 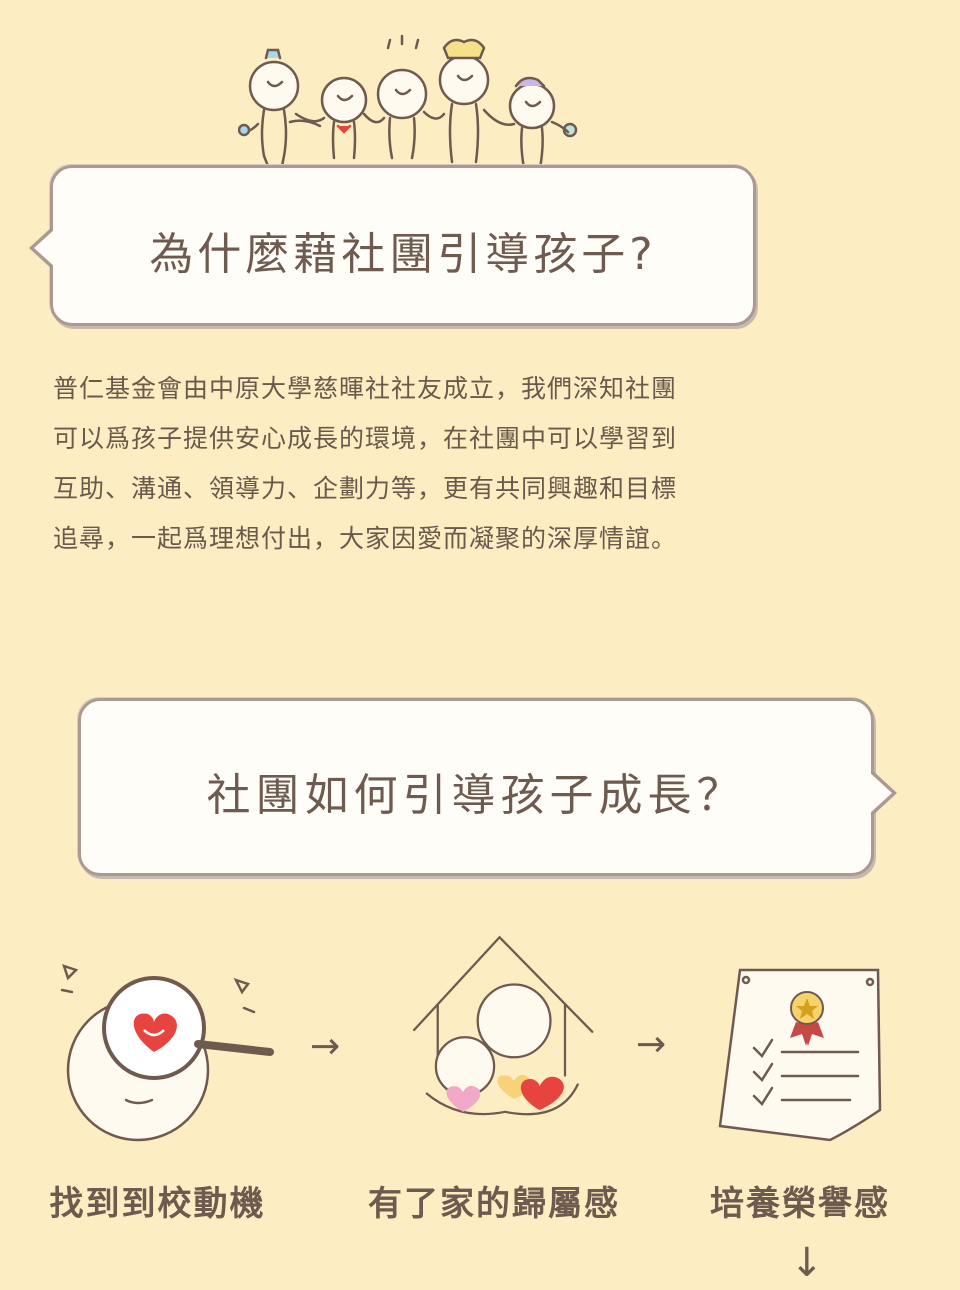 I want to click on heart-magnifier-icon, so click(x=167, y=1053).